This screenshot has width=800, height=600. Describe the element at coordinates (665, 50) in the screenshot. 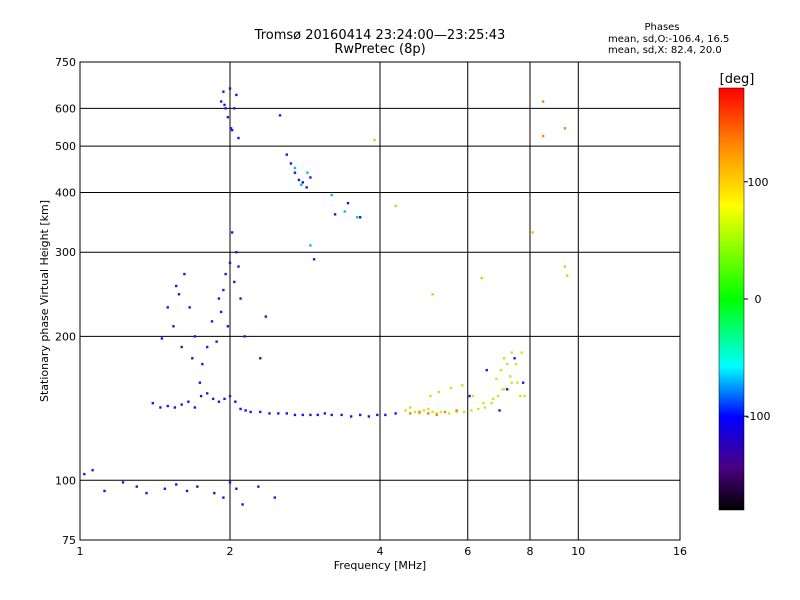

I see `phase-info-x: mean, sd,X: 82.4, 20.0` at that location.